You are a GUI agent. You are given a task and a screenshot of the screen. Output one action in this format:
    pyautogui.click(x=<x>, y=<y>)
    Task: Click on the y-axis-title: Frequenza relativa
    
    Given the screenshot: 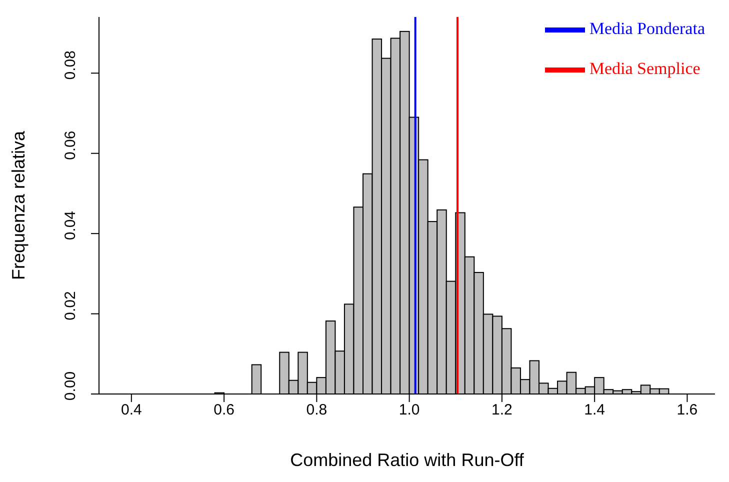 What is the action you would take?
    pyautogui.click(x=18, y=205)
    